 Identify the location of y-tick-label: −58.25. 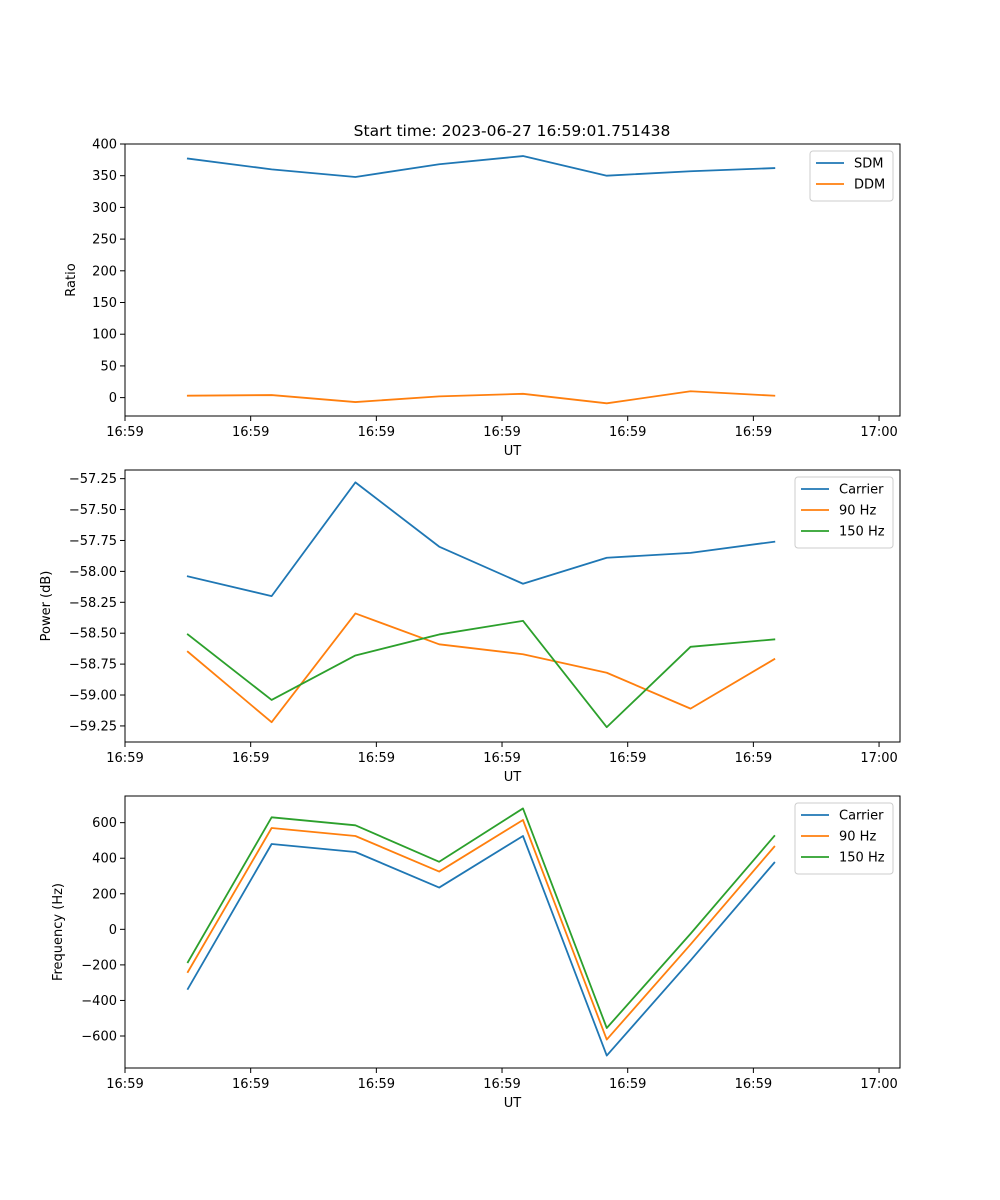
(93, 603).